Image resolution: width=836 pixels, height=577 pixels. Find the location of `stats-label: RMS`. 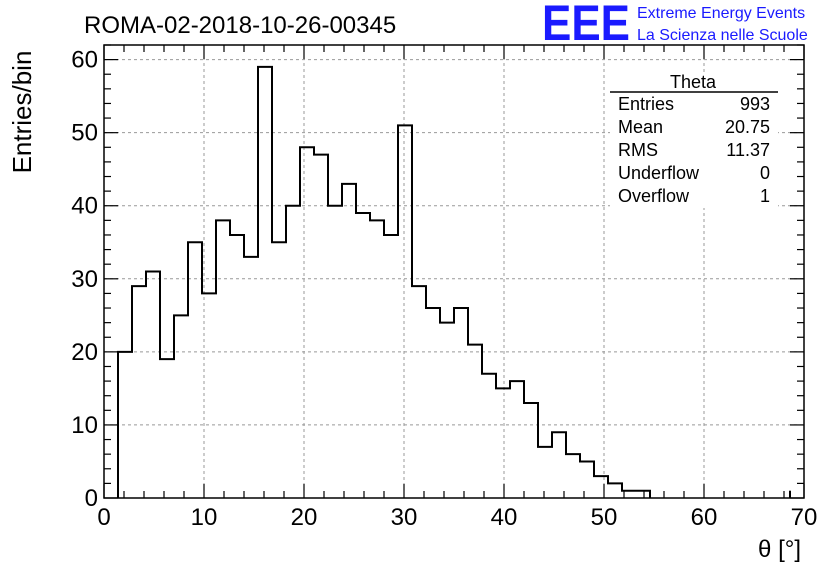

stats-label: RMS is located at coordinates (638, 150).